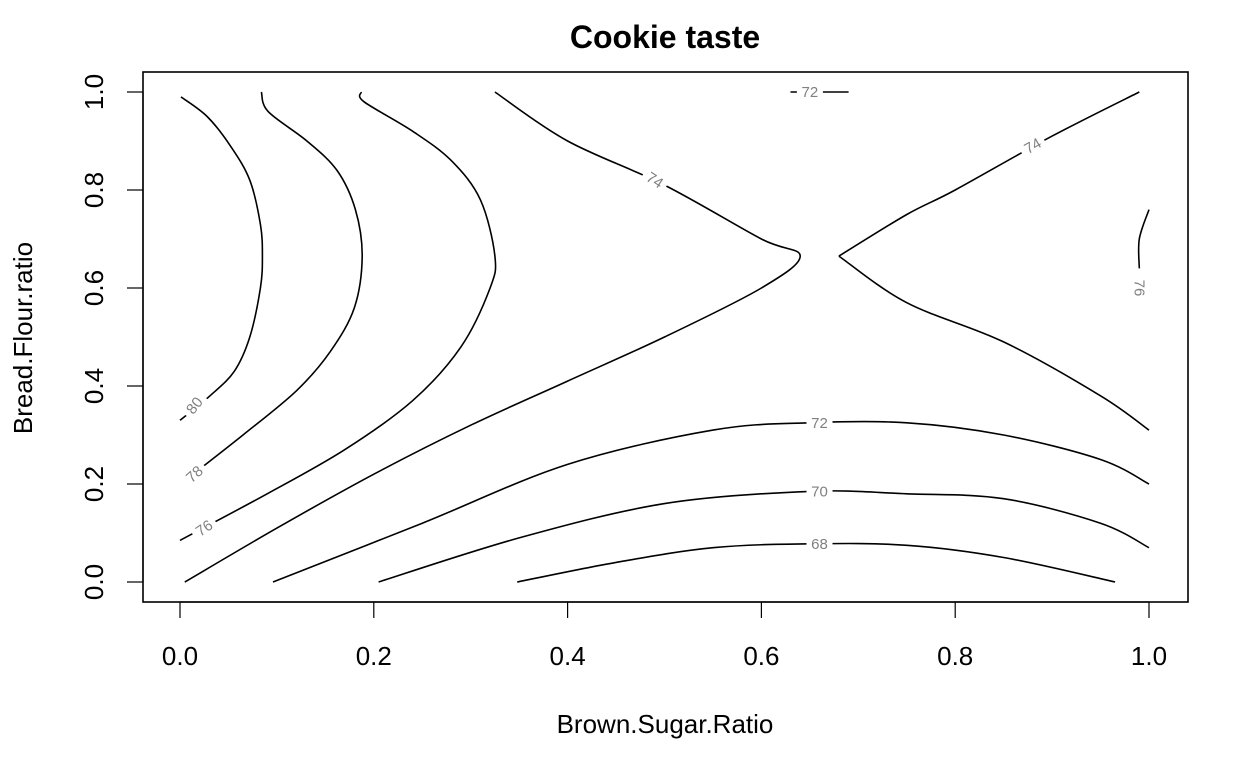  I want to click on contour-label: 68, so click(819, 544).